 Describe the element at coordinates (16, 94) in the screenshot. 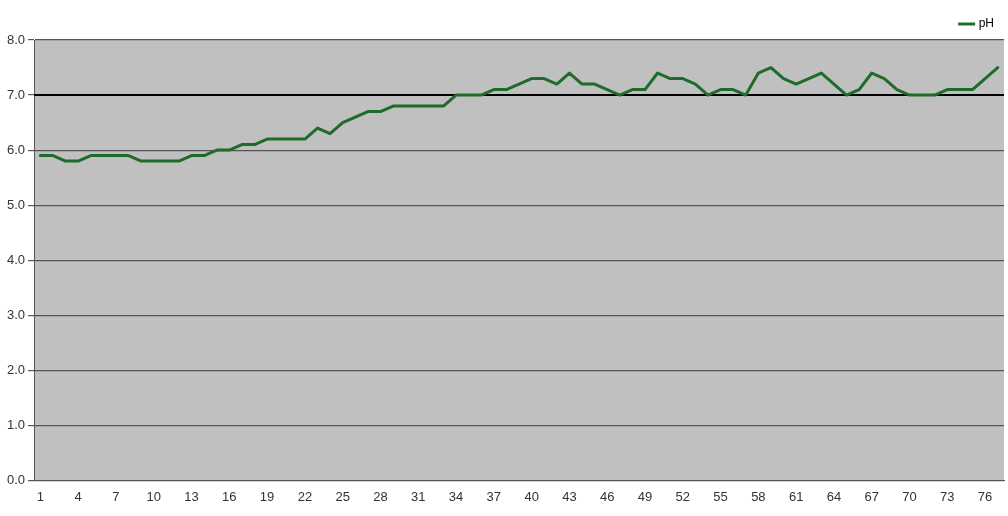

I see `y-tick-label: 7.0` at that location.